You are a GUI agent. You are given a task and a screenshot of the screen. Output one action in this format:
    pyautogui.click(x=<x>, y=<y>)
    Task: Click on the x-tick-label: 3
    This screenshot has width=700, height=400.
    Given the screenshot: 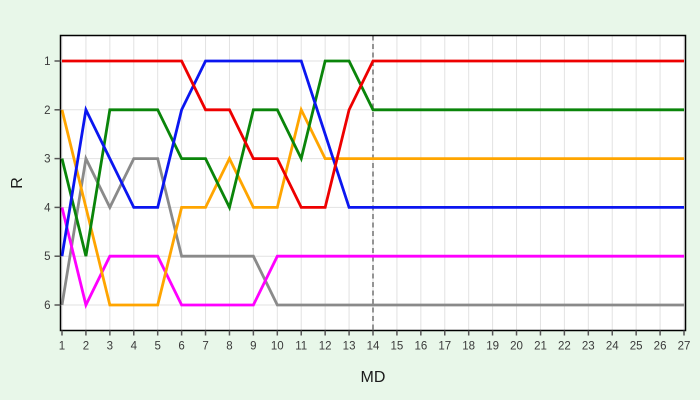 What is the action you would take?
    pyautogui.click(x=110, y=347)
    